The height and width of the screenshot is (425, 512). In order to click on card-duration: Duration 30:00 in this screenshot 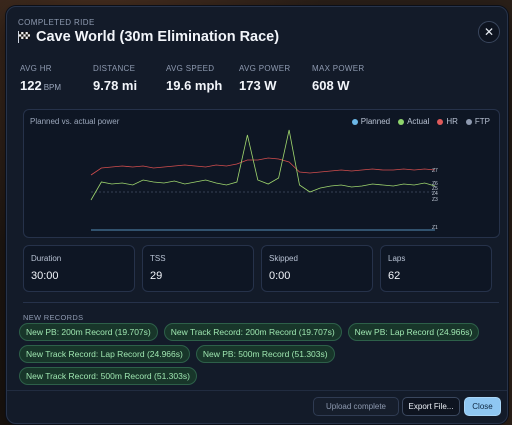, I will do `click(79, 268)`.